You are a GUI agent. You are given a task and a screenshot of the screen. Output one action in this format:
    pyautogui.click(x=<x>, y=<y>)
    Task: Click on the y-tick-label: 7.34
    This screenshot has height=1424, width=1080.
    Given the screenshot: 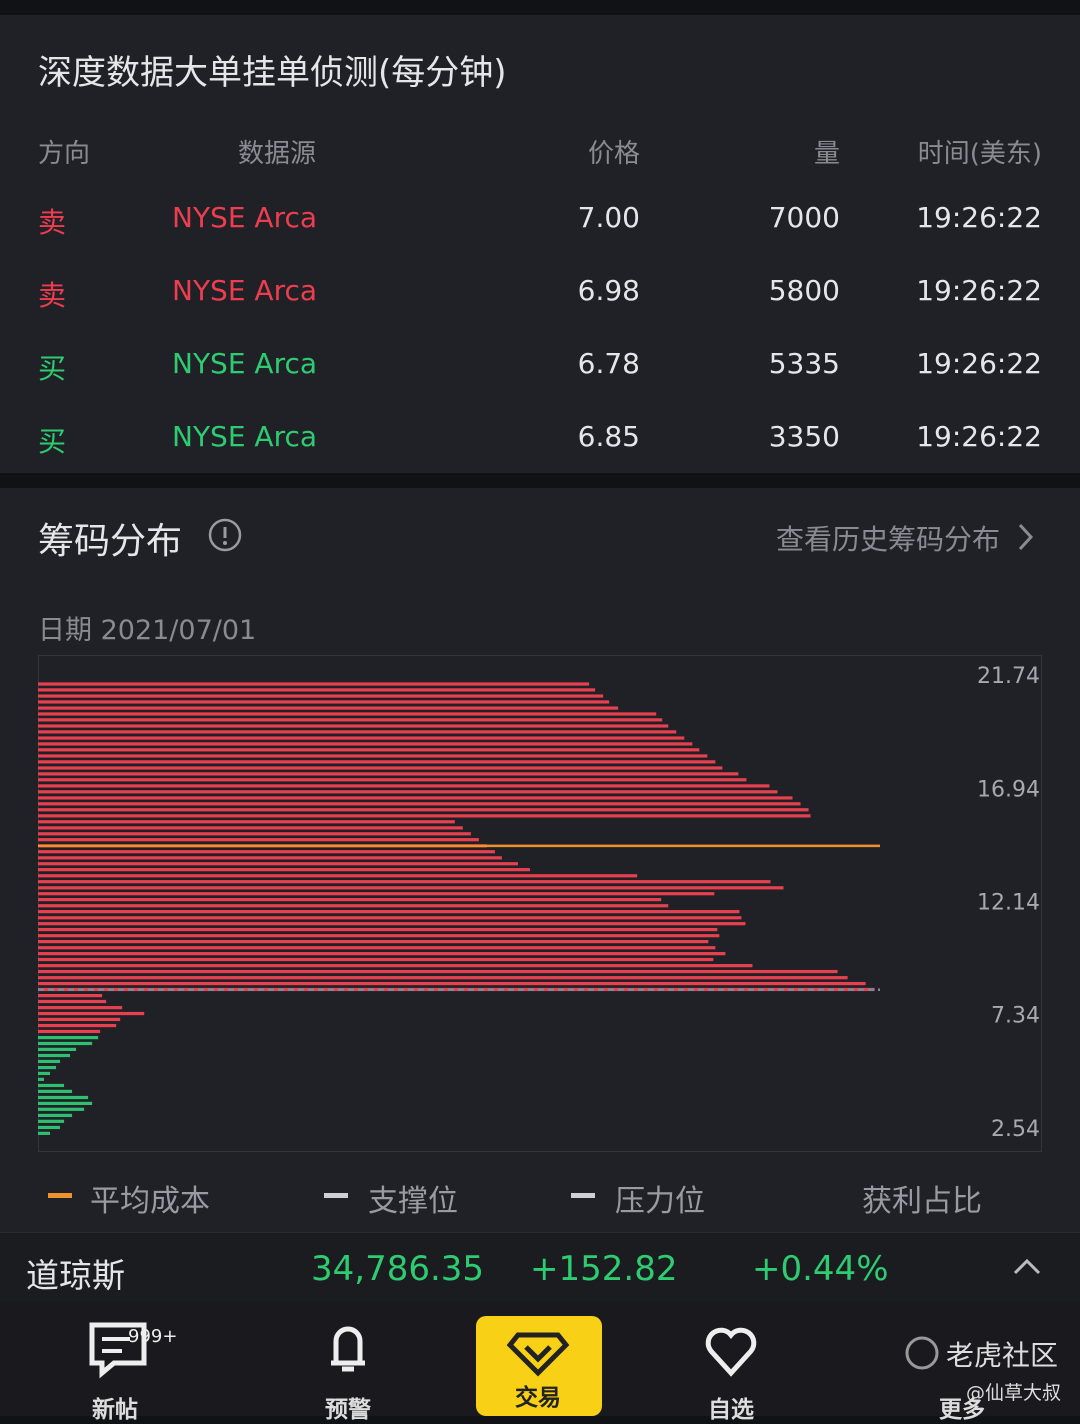 What is the action you would take?
    pyautogui.click(x=1015, y=1016)
    